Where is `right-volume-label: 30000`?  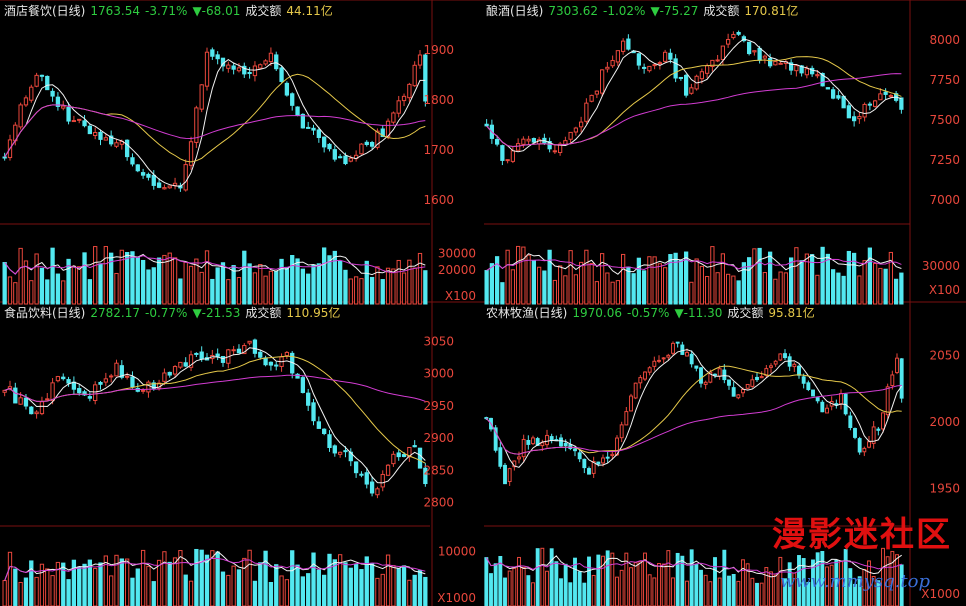 right-volume-label: 30000 is located at coordinates (941, 266).